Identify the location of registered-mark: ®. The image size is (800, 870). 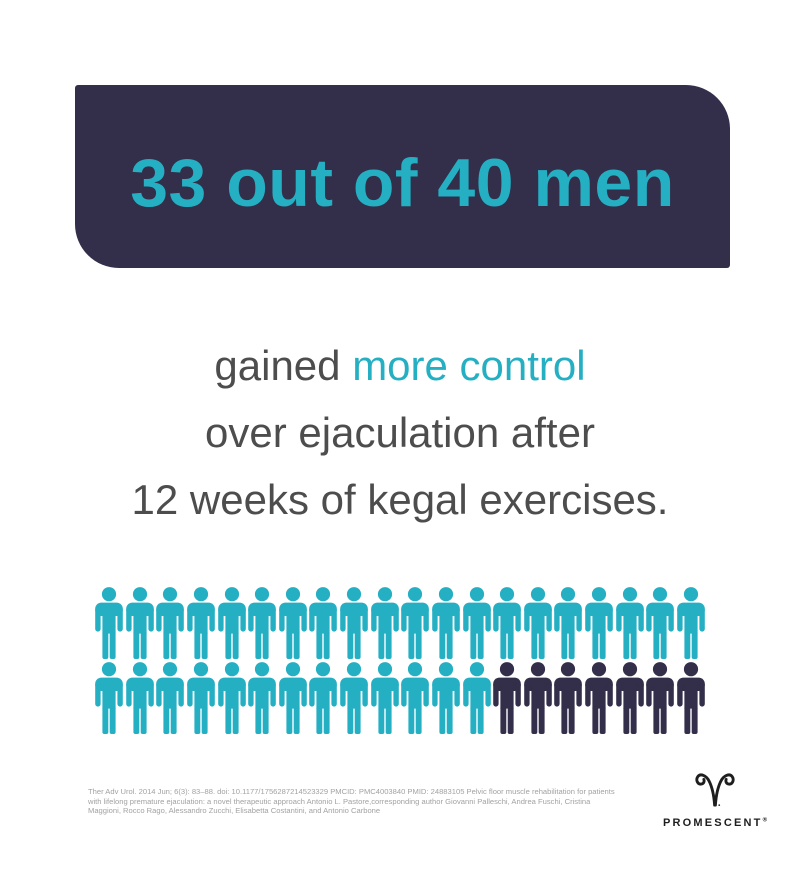
(765, 820).